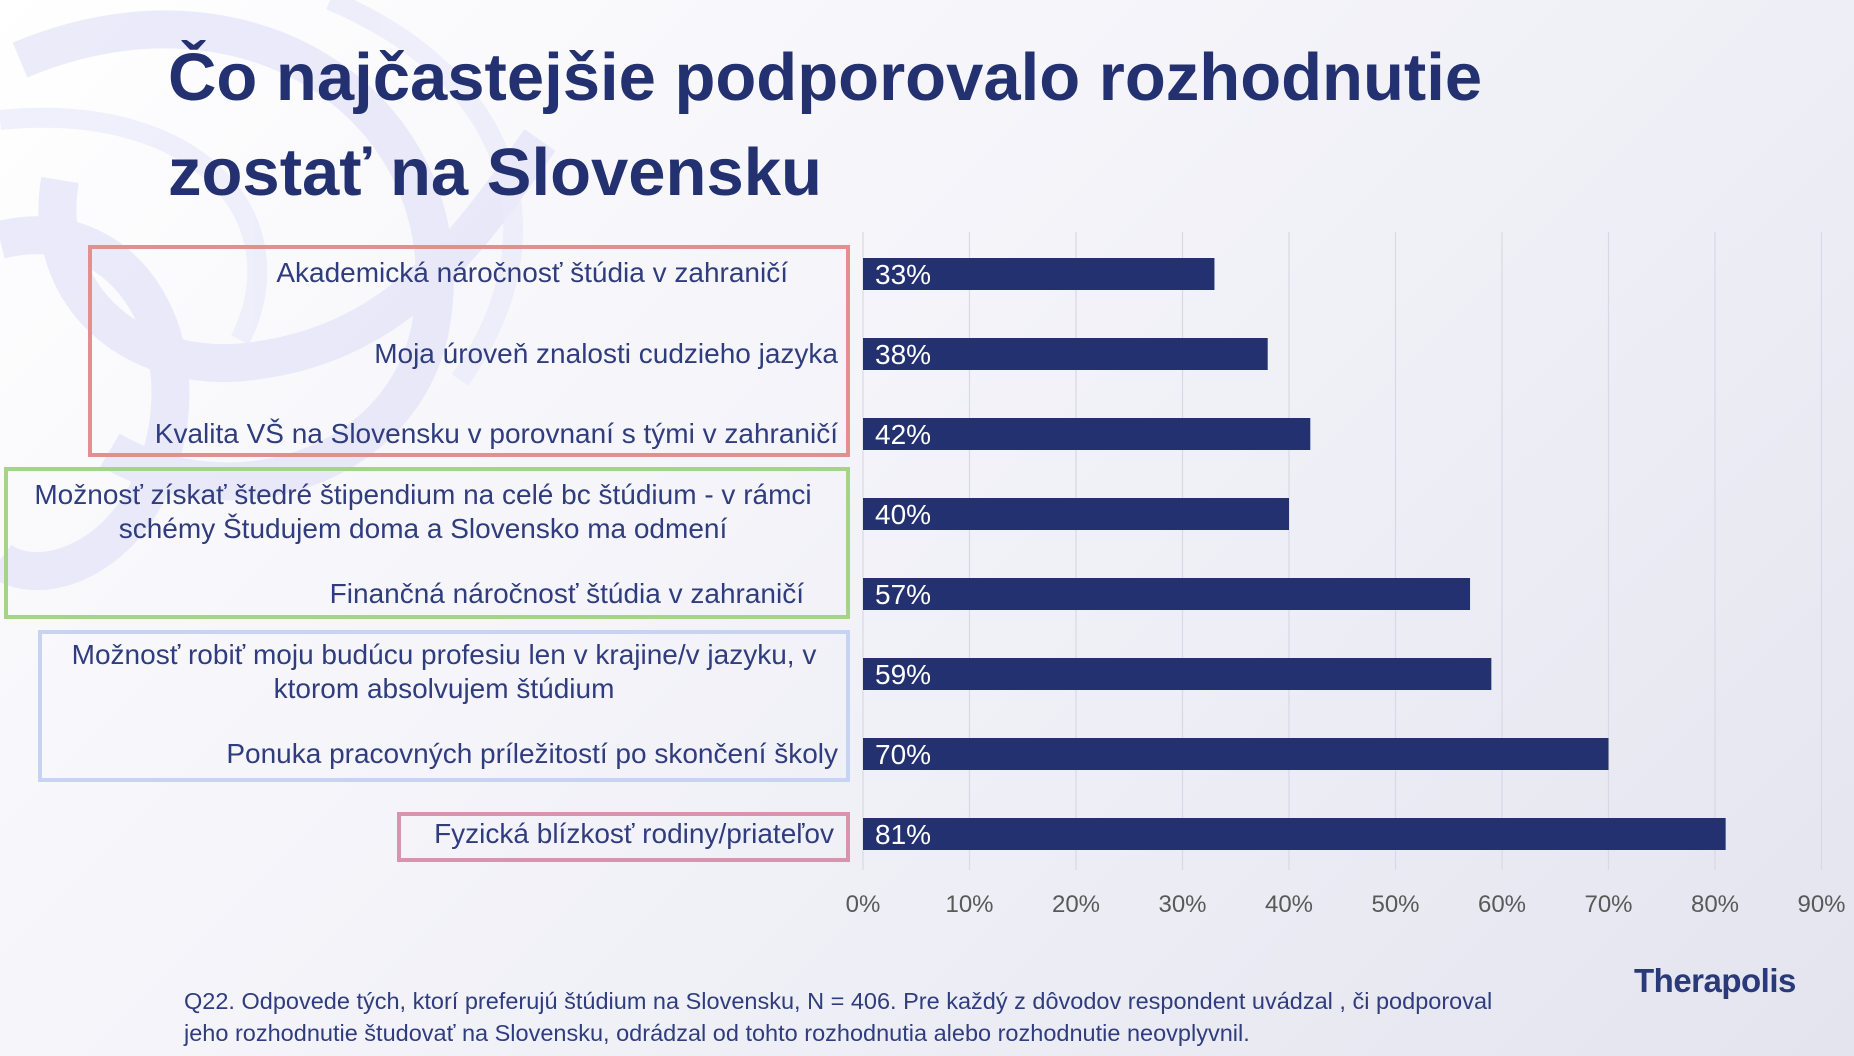  I want to click on bar-value-label: 33%, so click(903, 274).